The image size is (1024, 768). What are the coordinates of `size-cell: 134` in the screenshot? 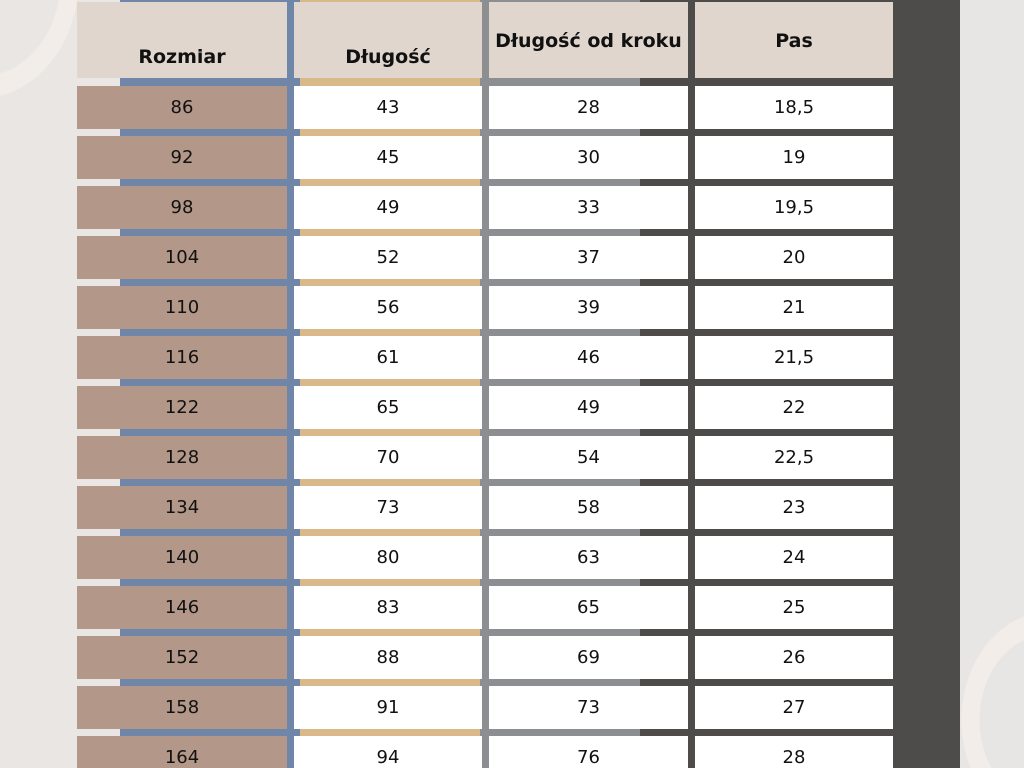 It's located at (182, 507).